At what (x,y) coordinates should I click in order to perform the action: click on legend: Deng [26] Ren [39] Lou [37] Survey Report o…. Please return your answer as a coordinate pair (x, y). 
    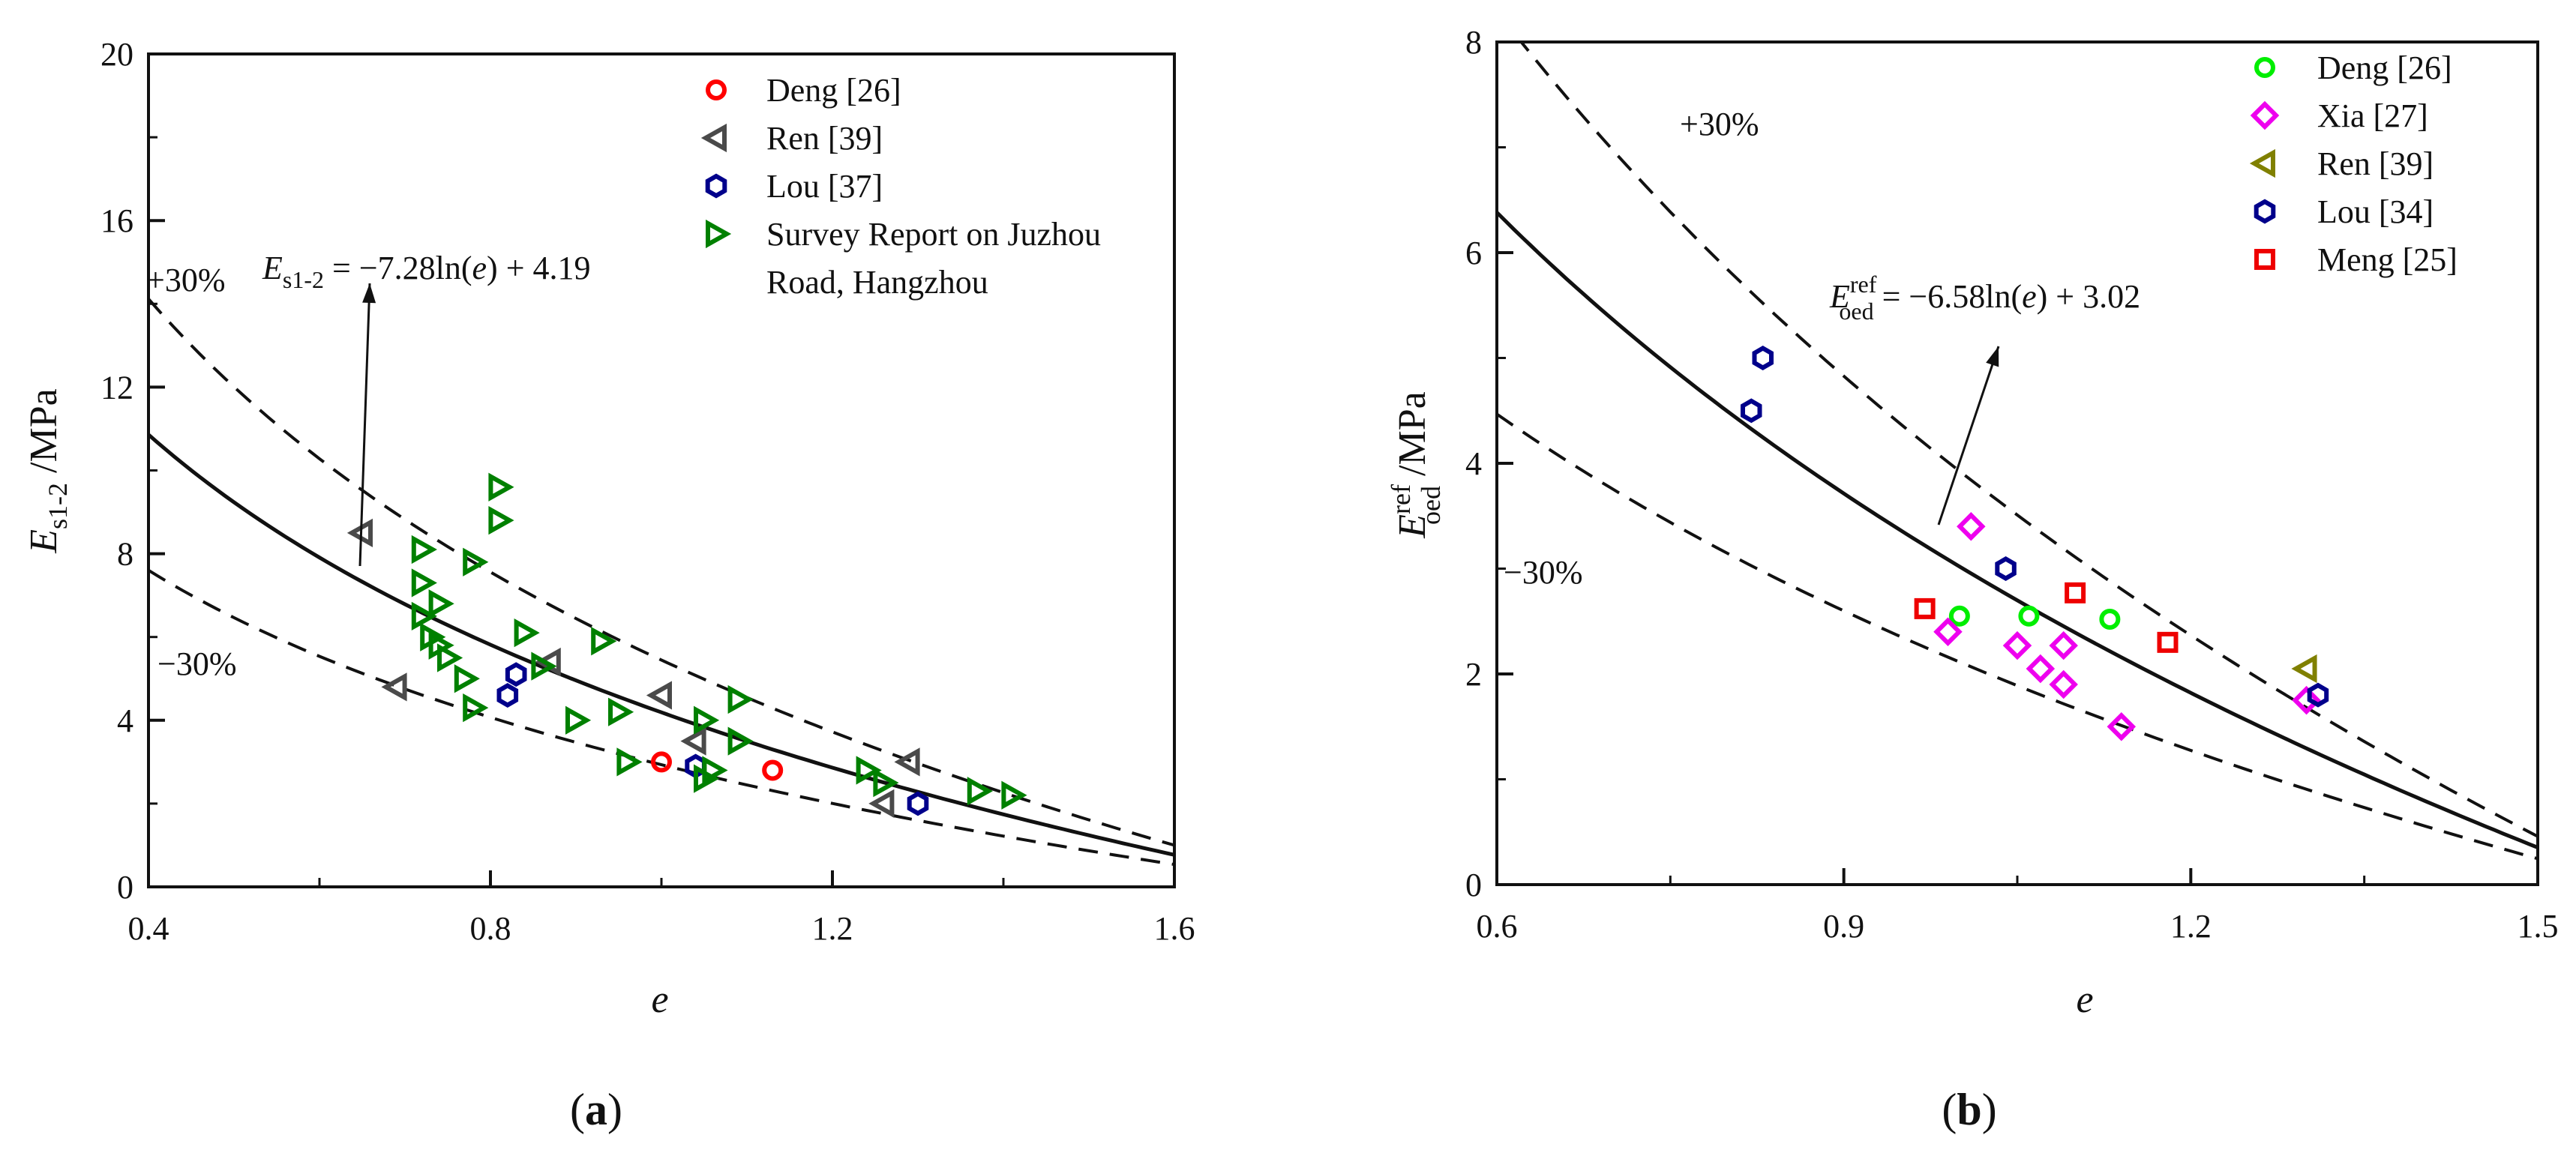
    Looking at the image, I should click on (900, 186).